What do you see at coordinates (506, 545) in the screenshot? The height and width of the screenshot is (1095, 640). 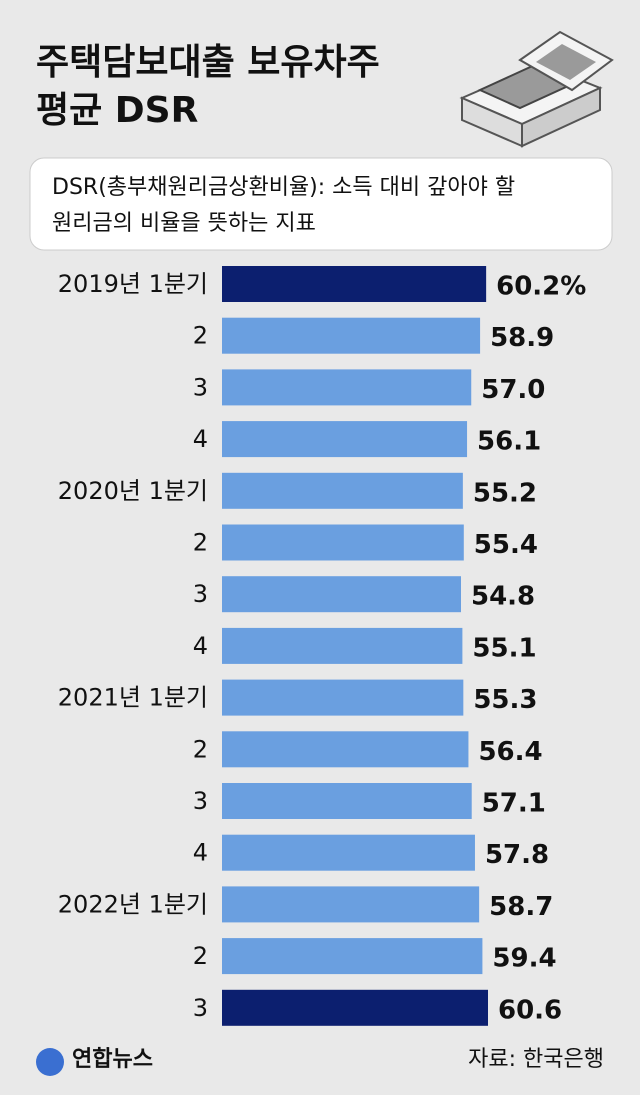 I see `value-label: 55.4` at bounding box center [506, 545].